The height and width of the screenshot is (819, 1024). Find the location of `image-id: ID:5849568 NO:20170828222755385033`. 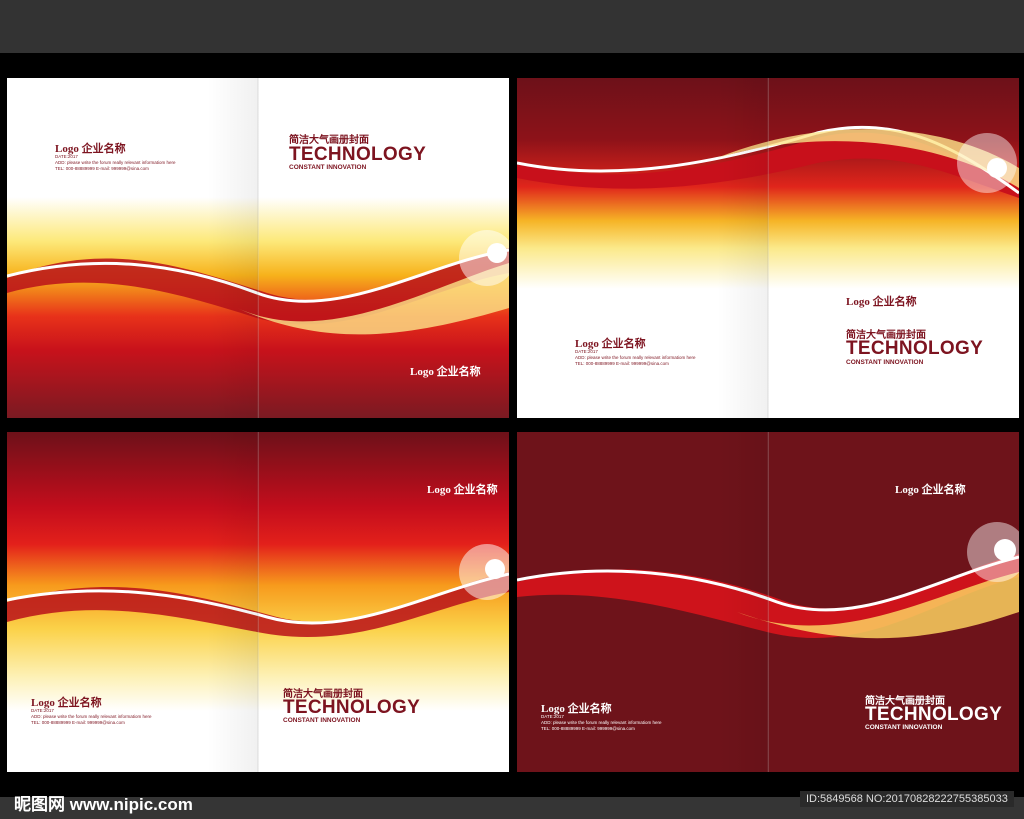

image-id: ID:5849568 NO:20170828222755385033 is located at coordinates (907, 799).